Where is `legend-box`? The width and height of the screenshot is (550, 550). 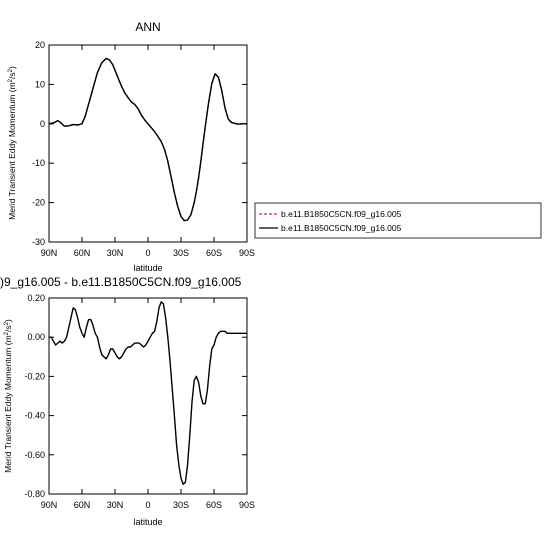 legend-box is located at coordinates (398, 220).